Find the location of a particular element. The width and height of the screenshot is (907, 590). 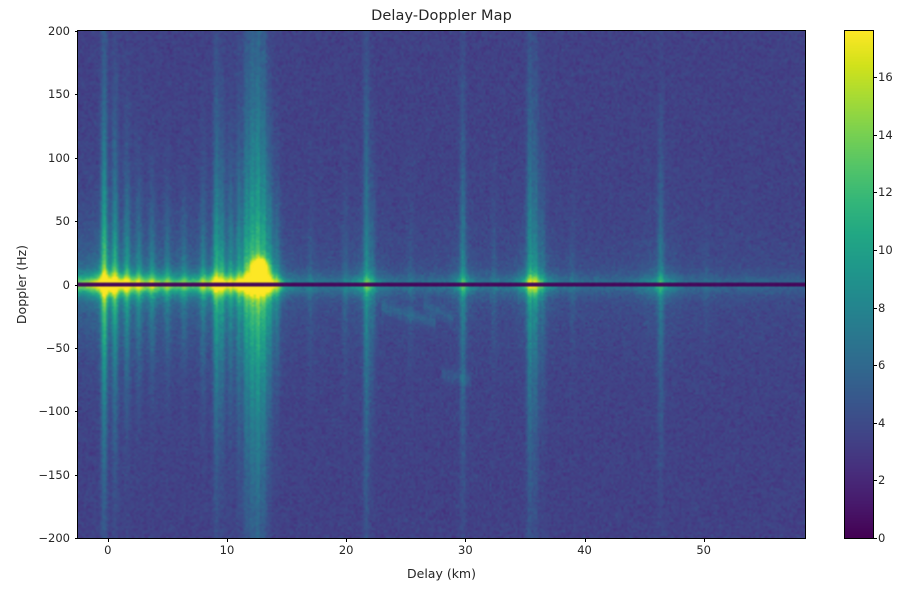

colorbar-tick-label: 12 is located at coordinates (885, 192).